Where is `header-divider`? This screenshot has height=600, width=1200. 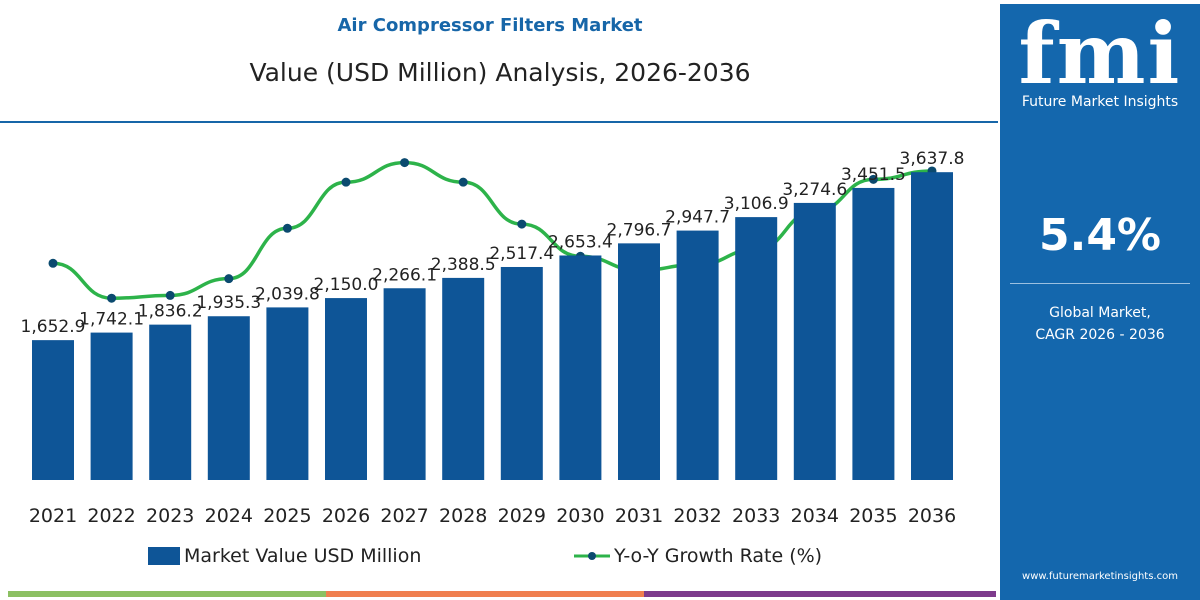 header-divider is located at coordinates (499, 122).